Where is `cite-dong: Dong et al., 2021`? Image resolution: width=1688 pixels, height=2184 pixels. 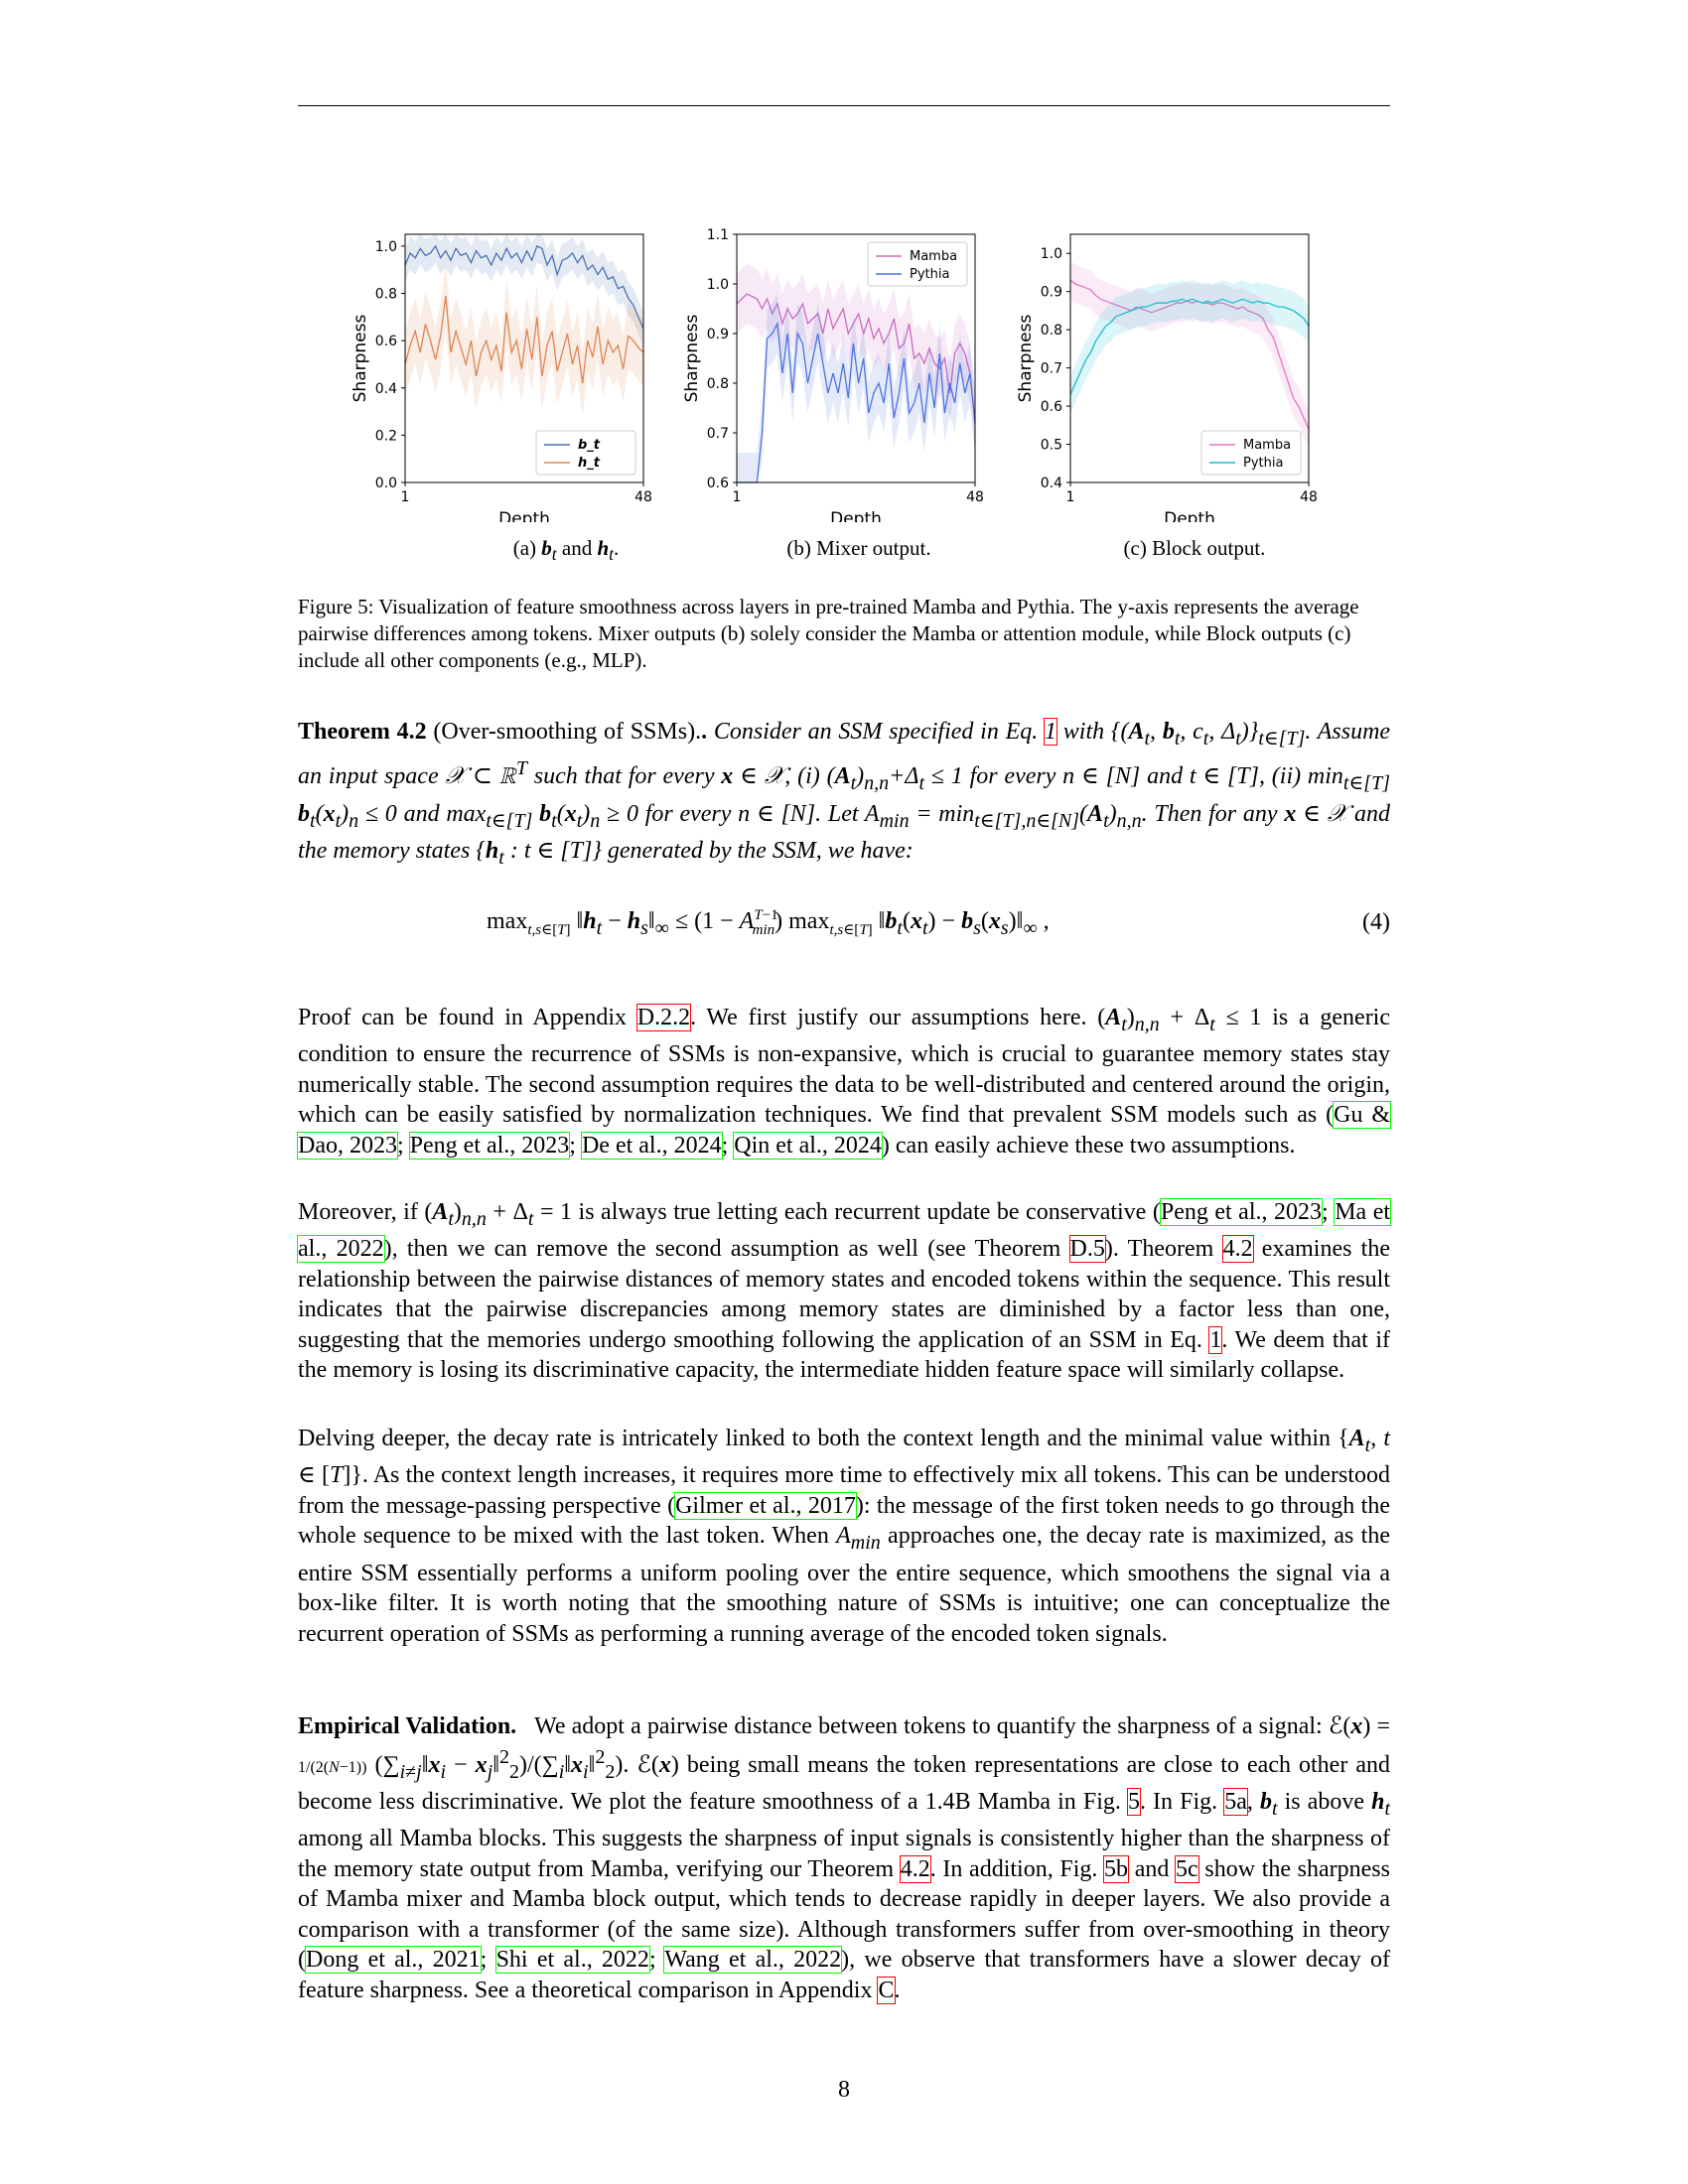 cite-dong: Dong et al., 2021 is located at coordinates (393, 1960).